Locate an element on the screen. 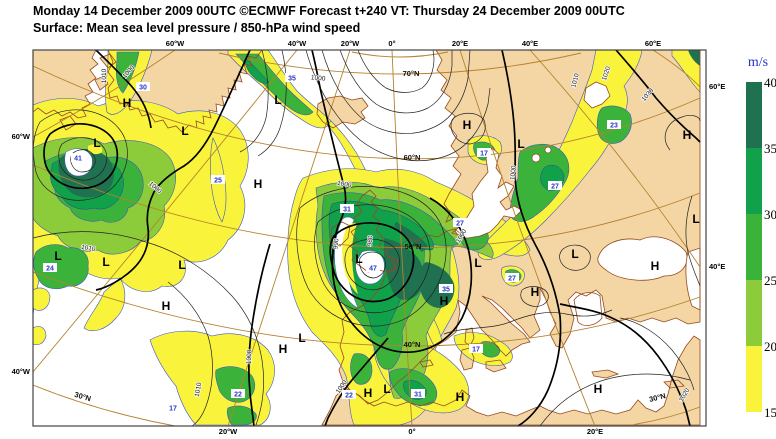  latitude-label: 40°N is located at coordinates (412, 344).